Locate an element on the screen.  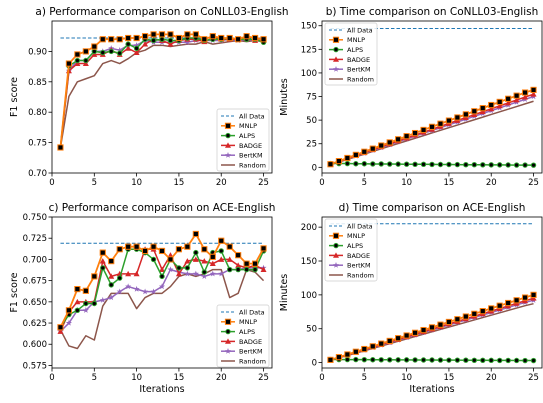
legend-entry-label: BADGE is located at coordinates (250, 342).